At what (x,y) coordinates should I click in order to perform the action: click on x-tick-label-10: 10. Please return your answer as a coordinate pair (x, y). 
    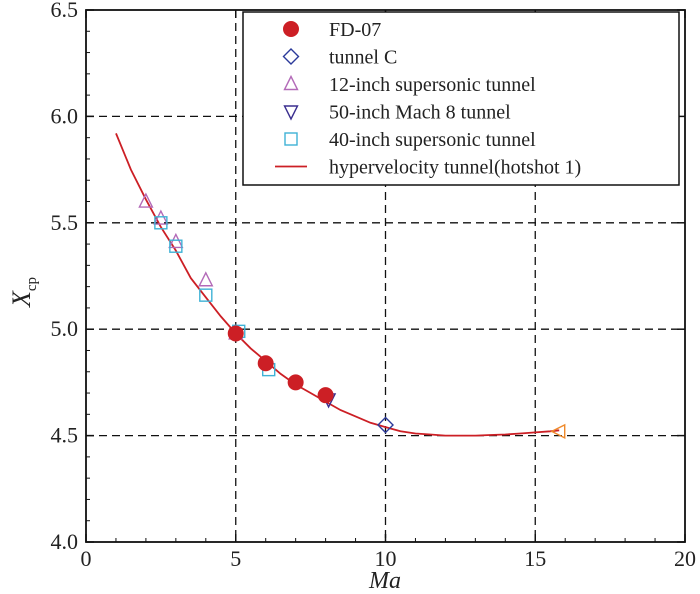
    Looking at the image, I should click on (386, 558).